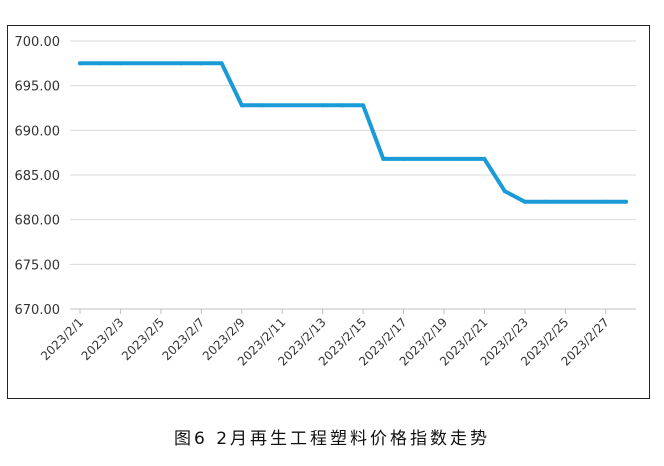 The width and height of the screenshot is (664, 466). What do you see at coordinates (103, 339) in the screenshot?
I see `x-tick-label: 2023/2/3` at bounding box center [103, 339].